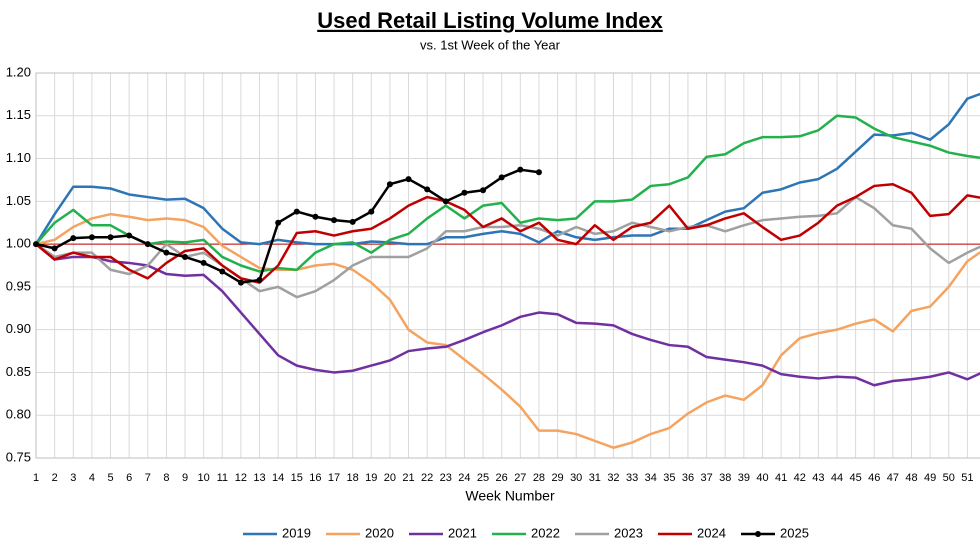 This screenshot has width=980, height=552. Describe the element at coordinates (297, 478) in the screenshot. I see `x-tick-label: 15` at that location.